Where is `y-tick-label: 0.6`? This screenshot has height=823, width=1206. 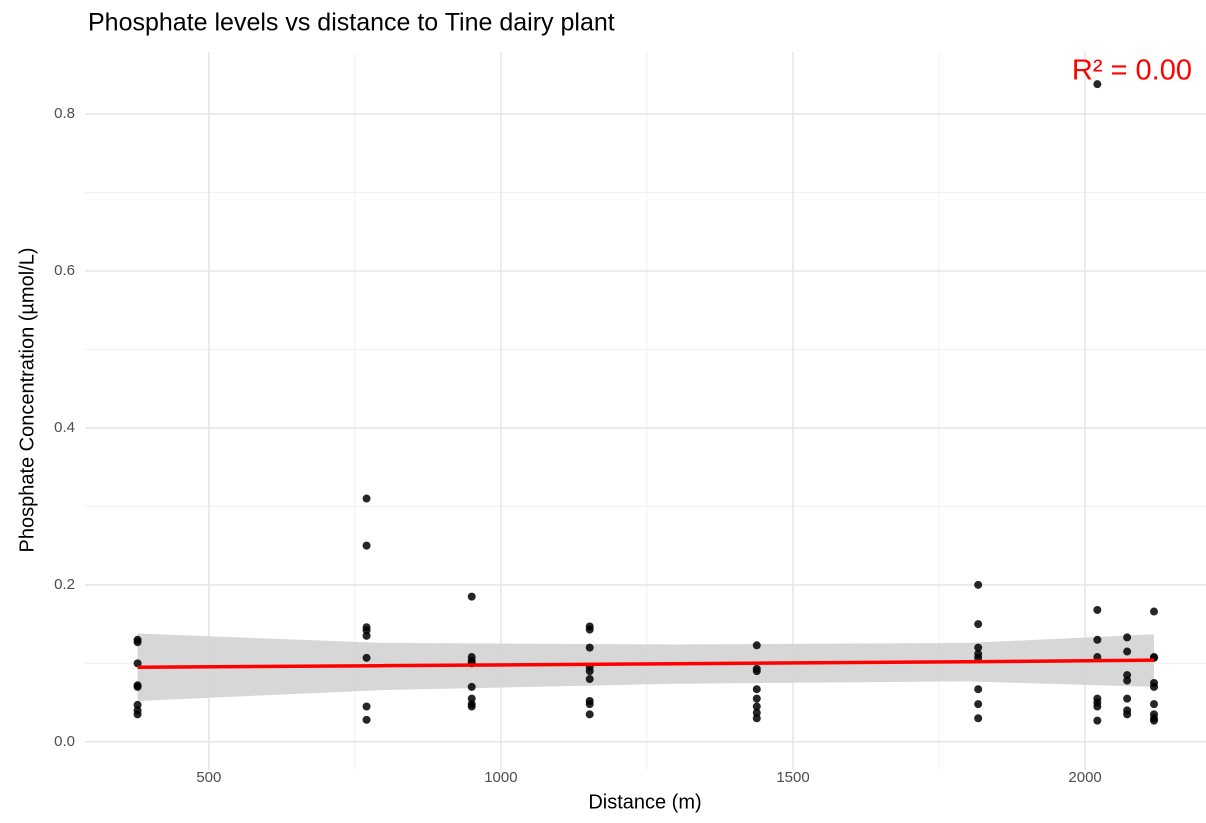
y-tick-label: 0.6 is located at coordinates (64, 270).